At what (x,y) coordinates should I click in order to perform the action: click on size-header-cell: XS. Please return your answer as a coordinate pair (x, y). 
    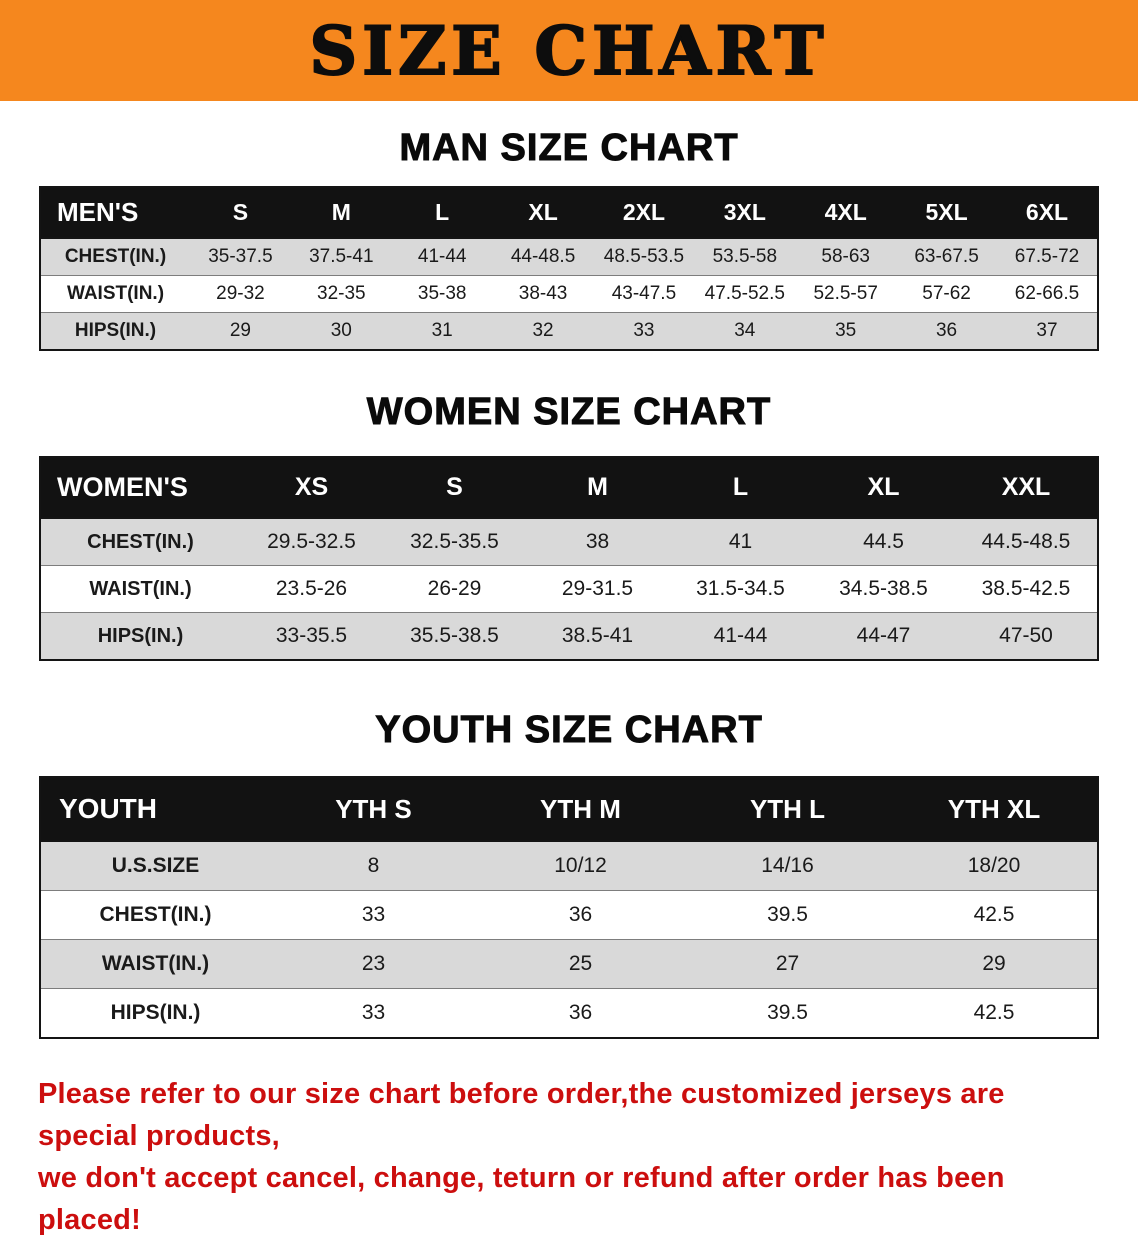
    Looking at the image, I should click on (311, 488).